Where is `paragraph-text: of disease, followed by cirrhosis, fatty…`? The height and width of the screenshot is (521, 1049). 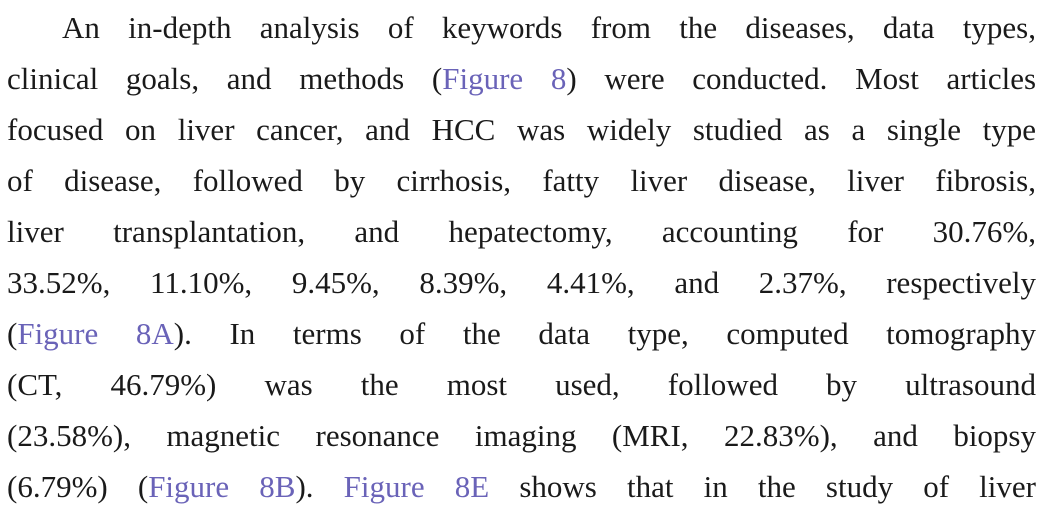
paragraph-text: of disease, followed by cirrhosis, fatty… is located at coordinates (521, 180).